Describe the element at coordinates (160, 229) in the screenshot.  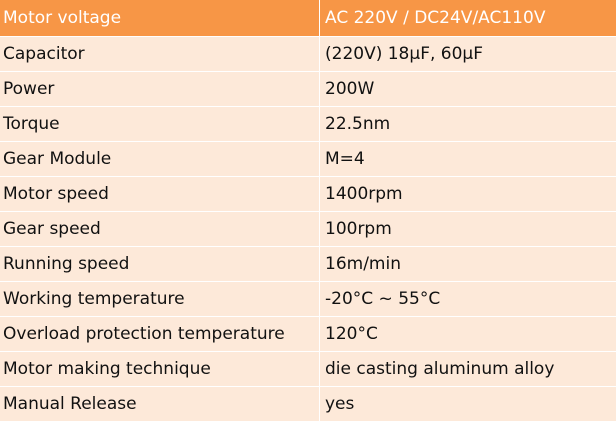
I see `row-label-cell: Gear speed` at that location.